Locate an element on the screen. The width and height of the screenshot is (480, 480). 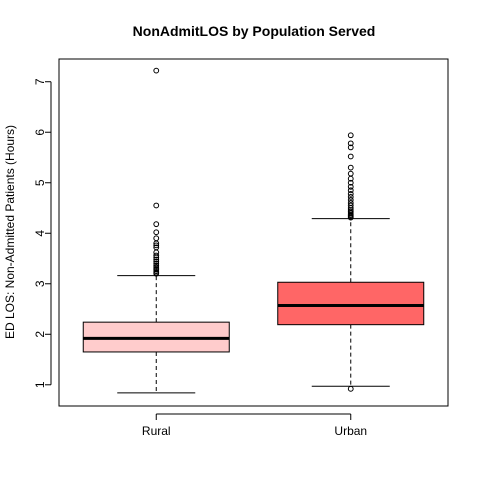
y-axis-label: ED LOS: Non-Admitted Patients (Hours) is located at coordinates (10, 232).